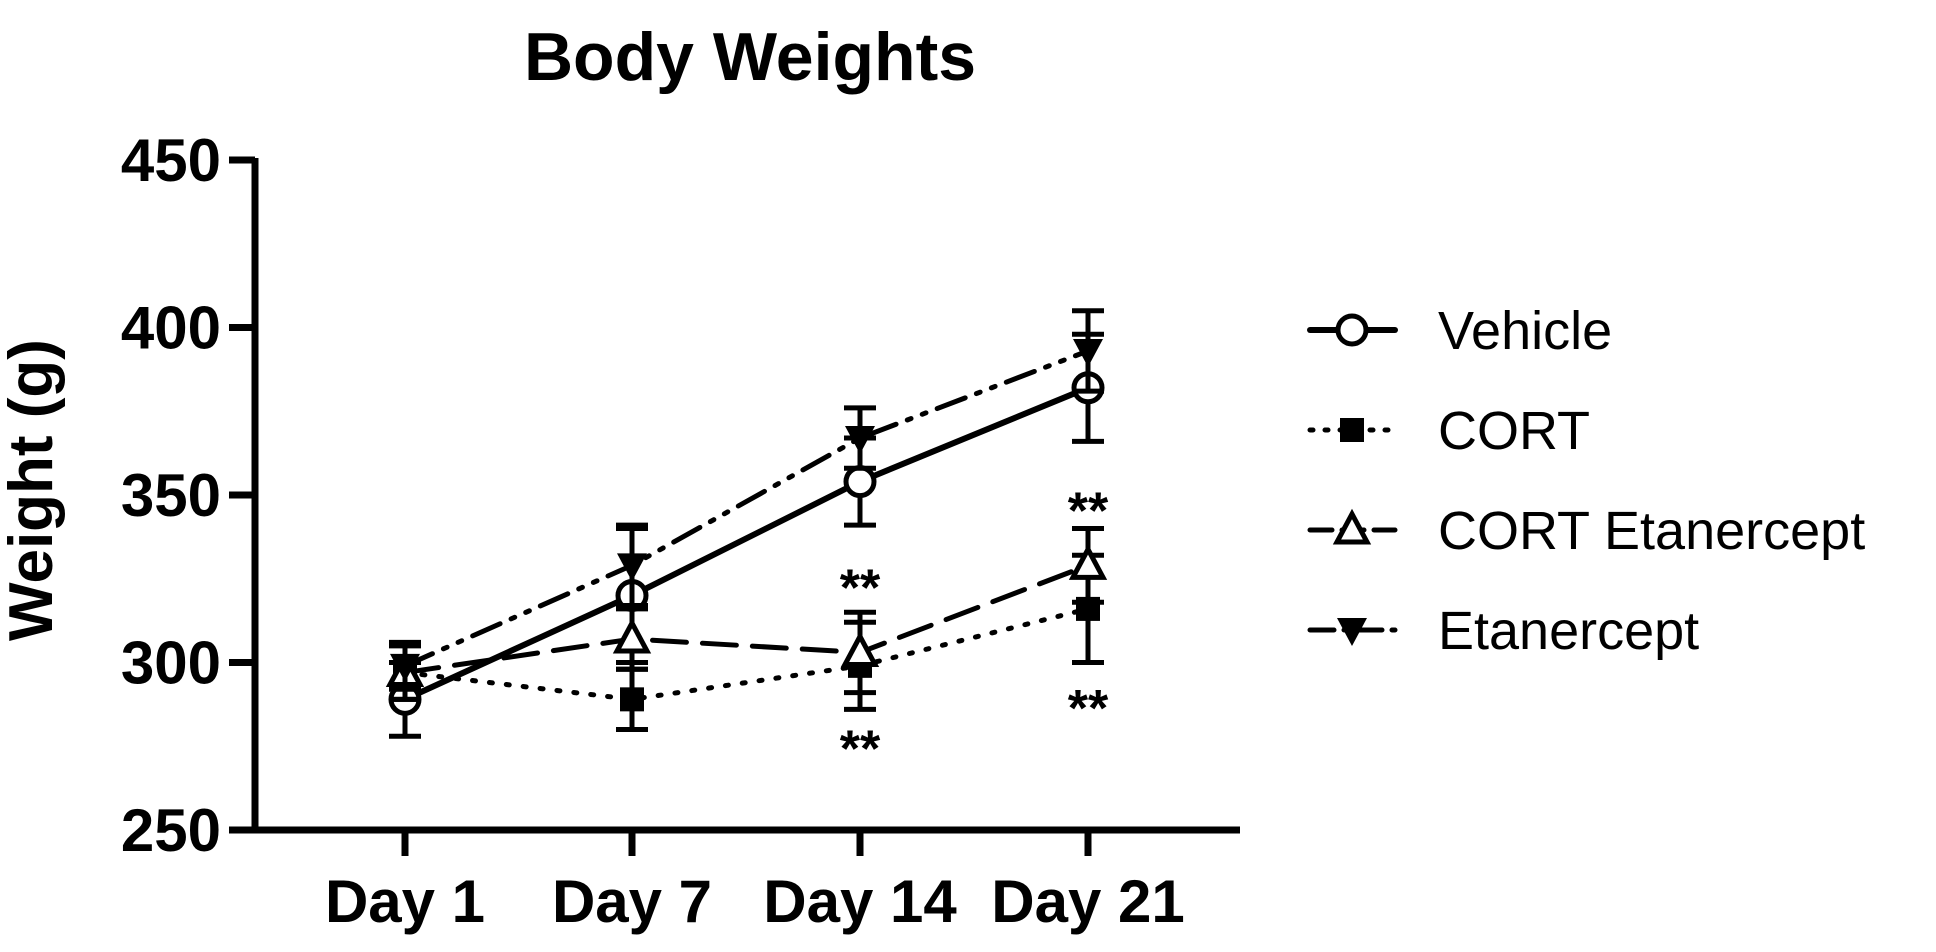 The height and width of the screenshot is (952, 1936). I want to click on y-tick-label: 250, so click(171, 830).